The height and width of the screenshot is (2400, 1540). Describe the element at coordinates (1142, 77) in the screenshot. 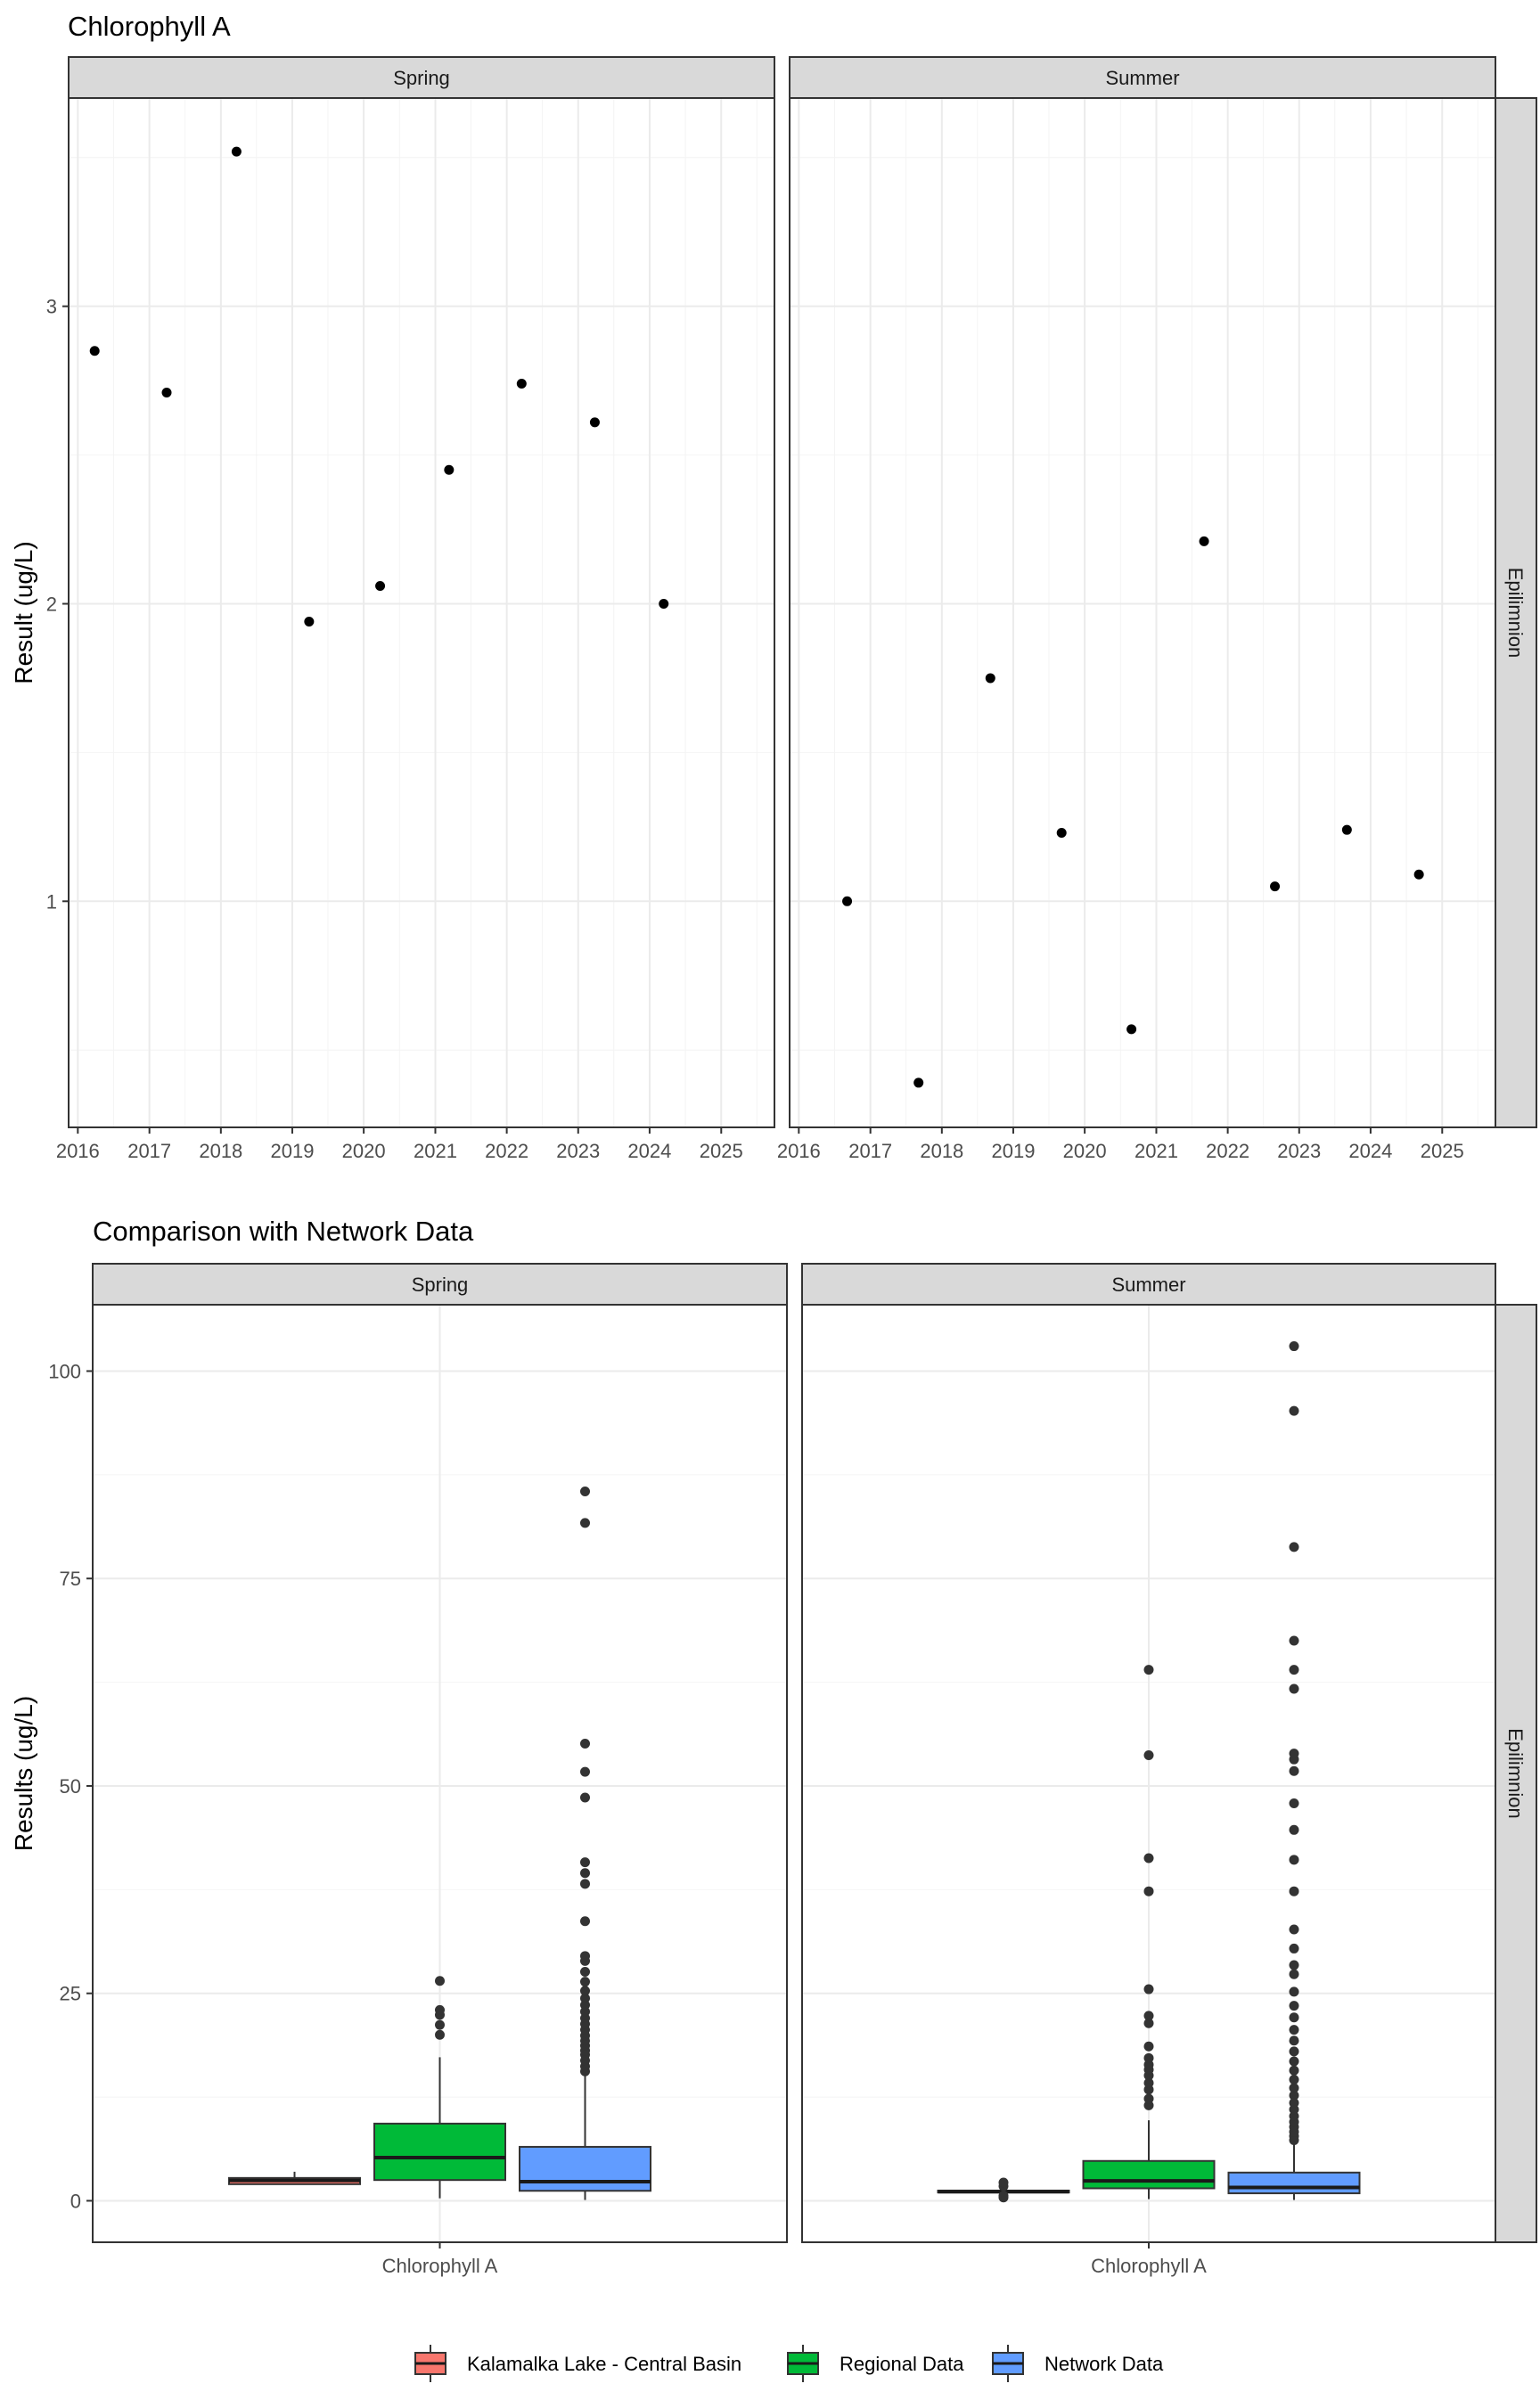

I see `chart1-strip-summer` at that location.